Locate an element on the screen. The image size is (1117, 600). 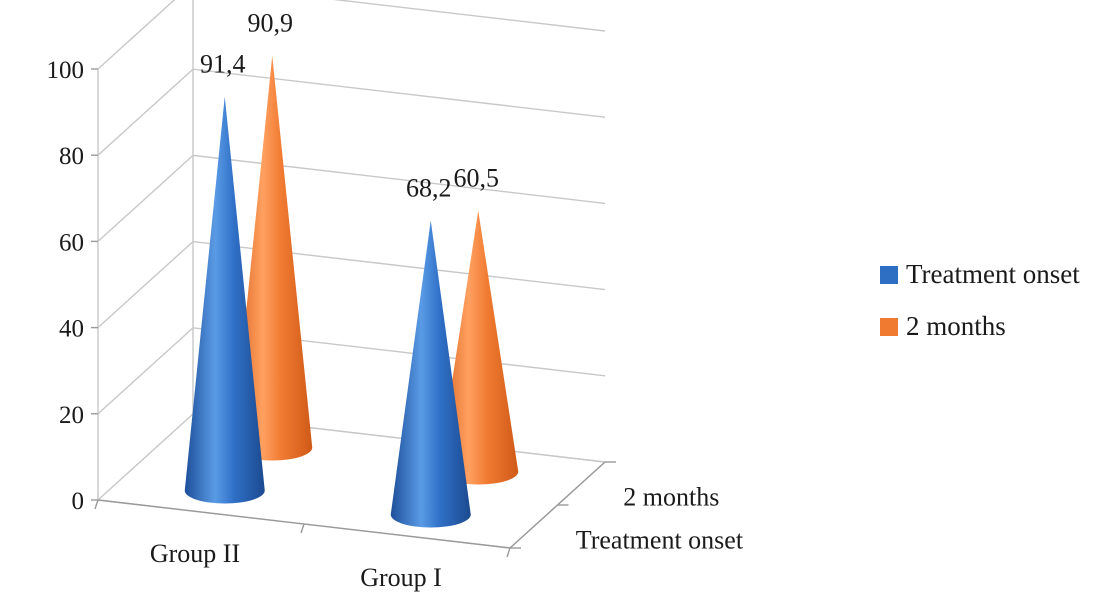
y-tick-label: 0 is located at coordinates (78, 501).